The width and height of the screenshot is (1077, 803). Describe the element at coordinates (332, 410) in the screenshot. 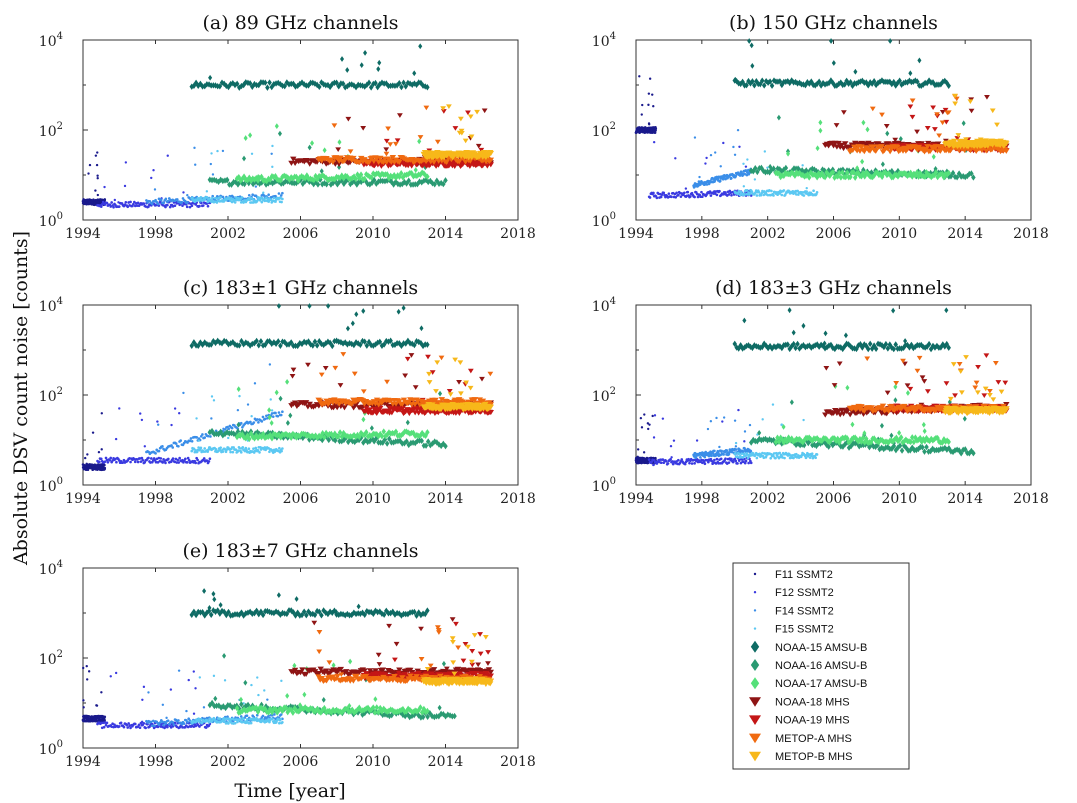

I see `series-noaa-17-amsu-b` at that location.